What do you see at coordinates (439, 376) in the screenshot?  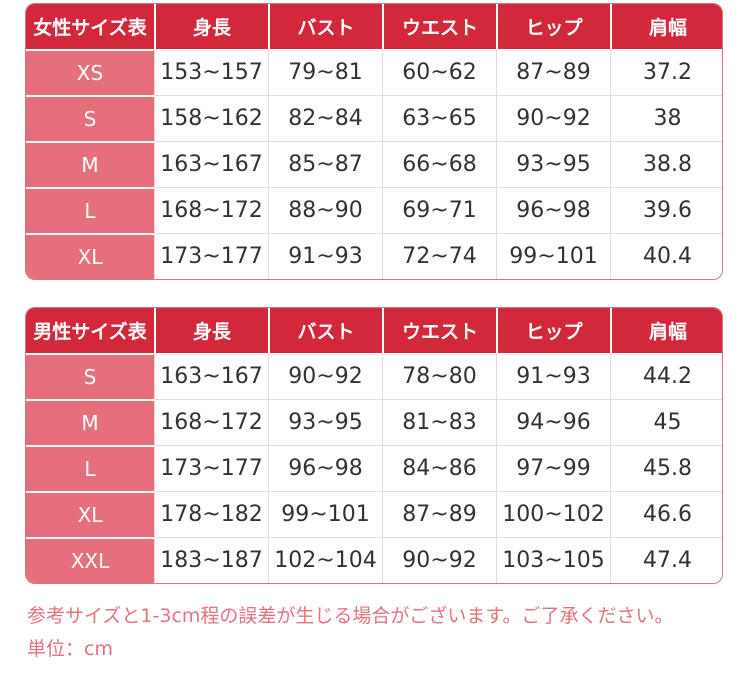 I see `measurement-value: 78~80` at bounding box center [439, 376].